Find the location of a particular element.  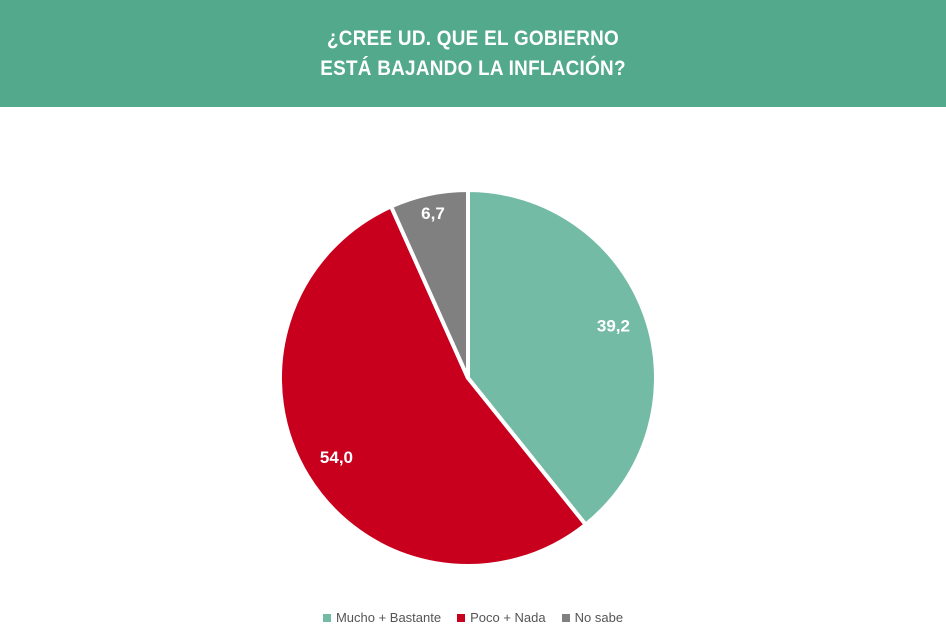

legend-label: Mucho + Bastante is located at coordinates (388, 617).